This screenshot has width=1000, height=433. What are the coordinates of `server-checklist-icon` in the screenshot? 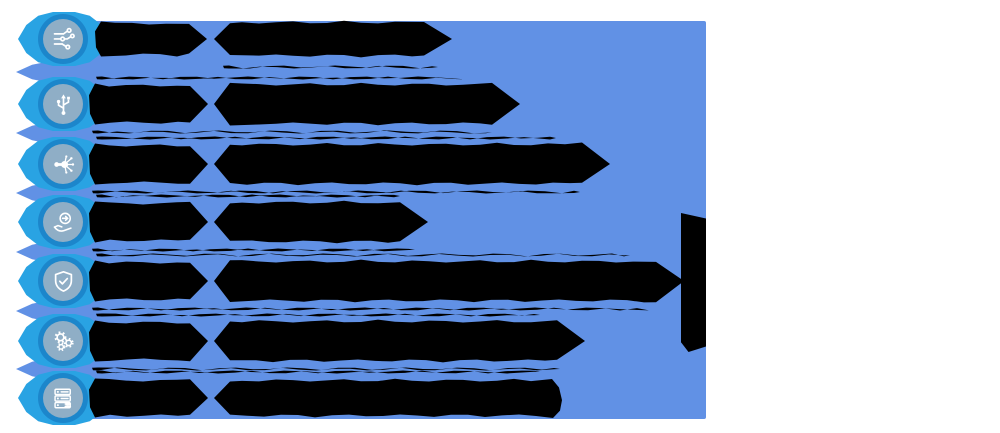 It's located at (62, 398).